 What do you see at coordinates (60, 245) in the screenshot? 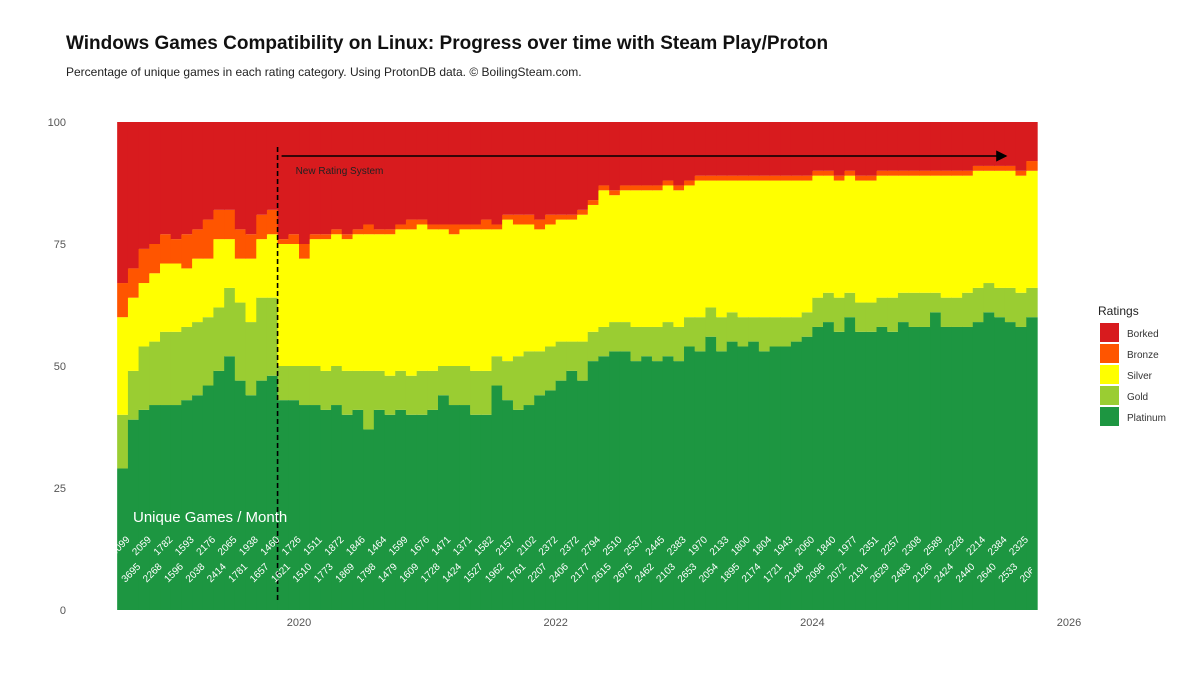
I see `y-tick-label: 75` at bounding box center [60, 245].